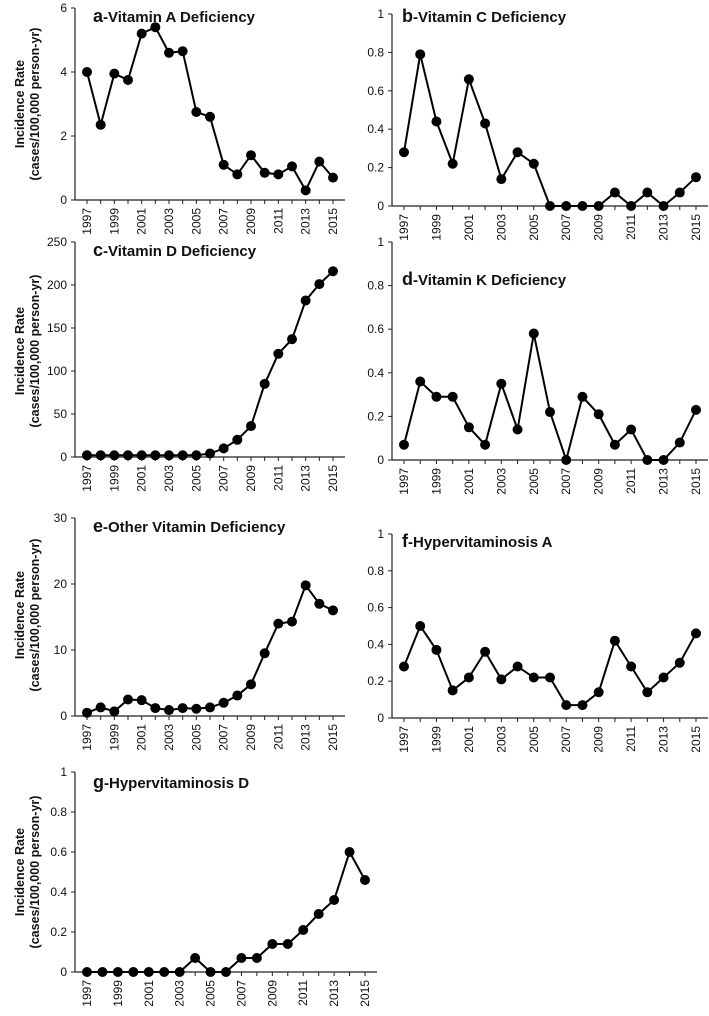 This screenshot has height=1016, width=709. I want to click on y-tick-label: 200, so click(57, 285).